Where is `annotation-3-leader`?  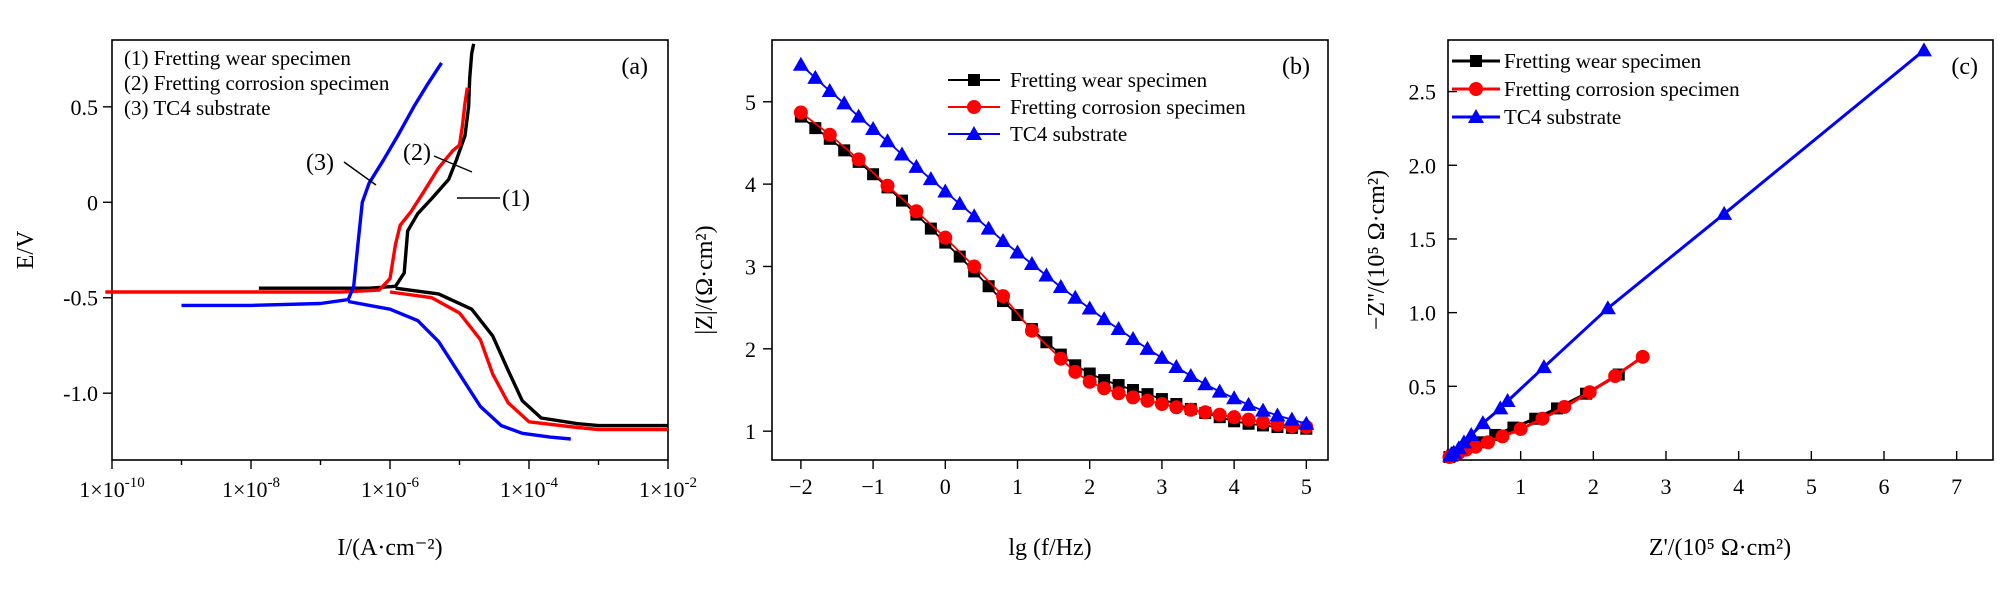
annotation-3-leader is located at coordinates (360, 173).